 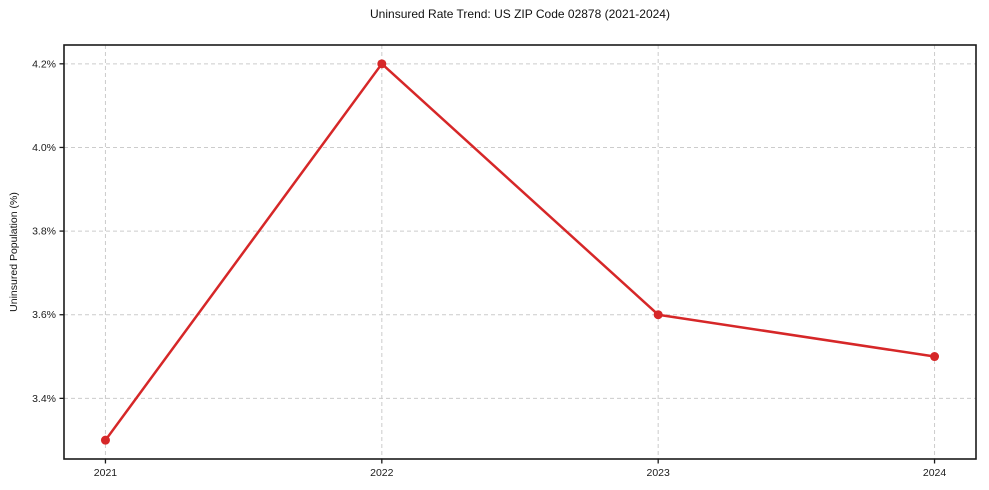 I want to click on x-tick-label: 2021, so click(x=106, y=473).